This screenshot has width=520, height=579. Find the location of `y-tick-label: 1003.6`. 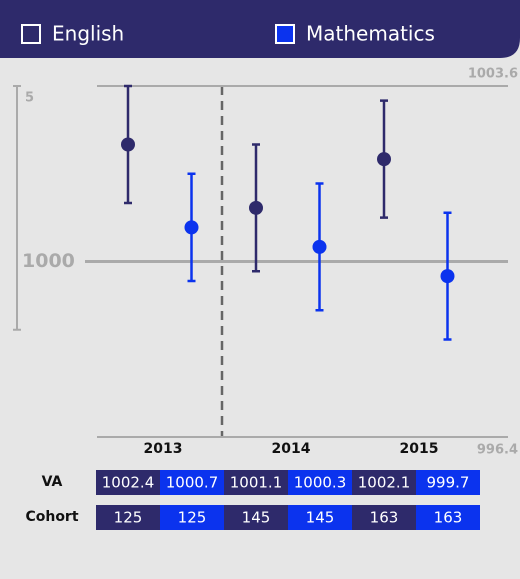

y-tick-label: 1003.6 is located at coordinates (493, 74).